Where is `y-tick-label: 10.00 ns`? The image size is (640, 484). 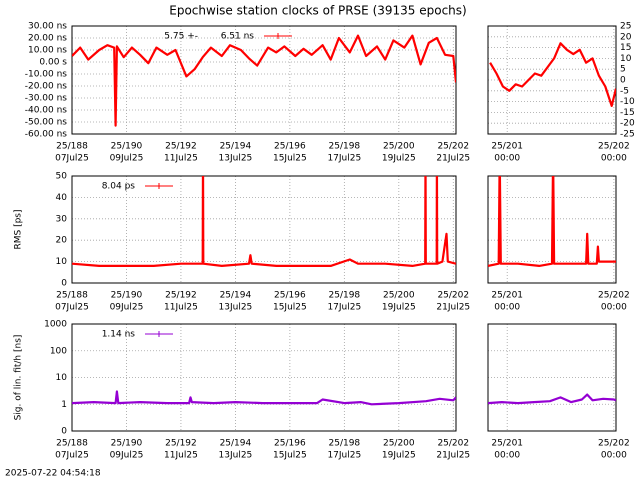
y-tick-label: 10.00 ns is located at coordinates (47, 51).